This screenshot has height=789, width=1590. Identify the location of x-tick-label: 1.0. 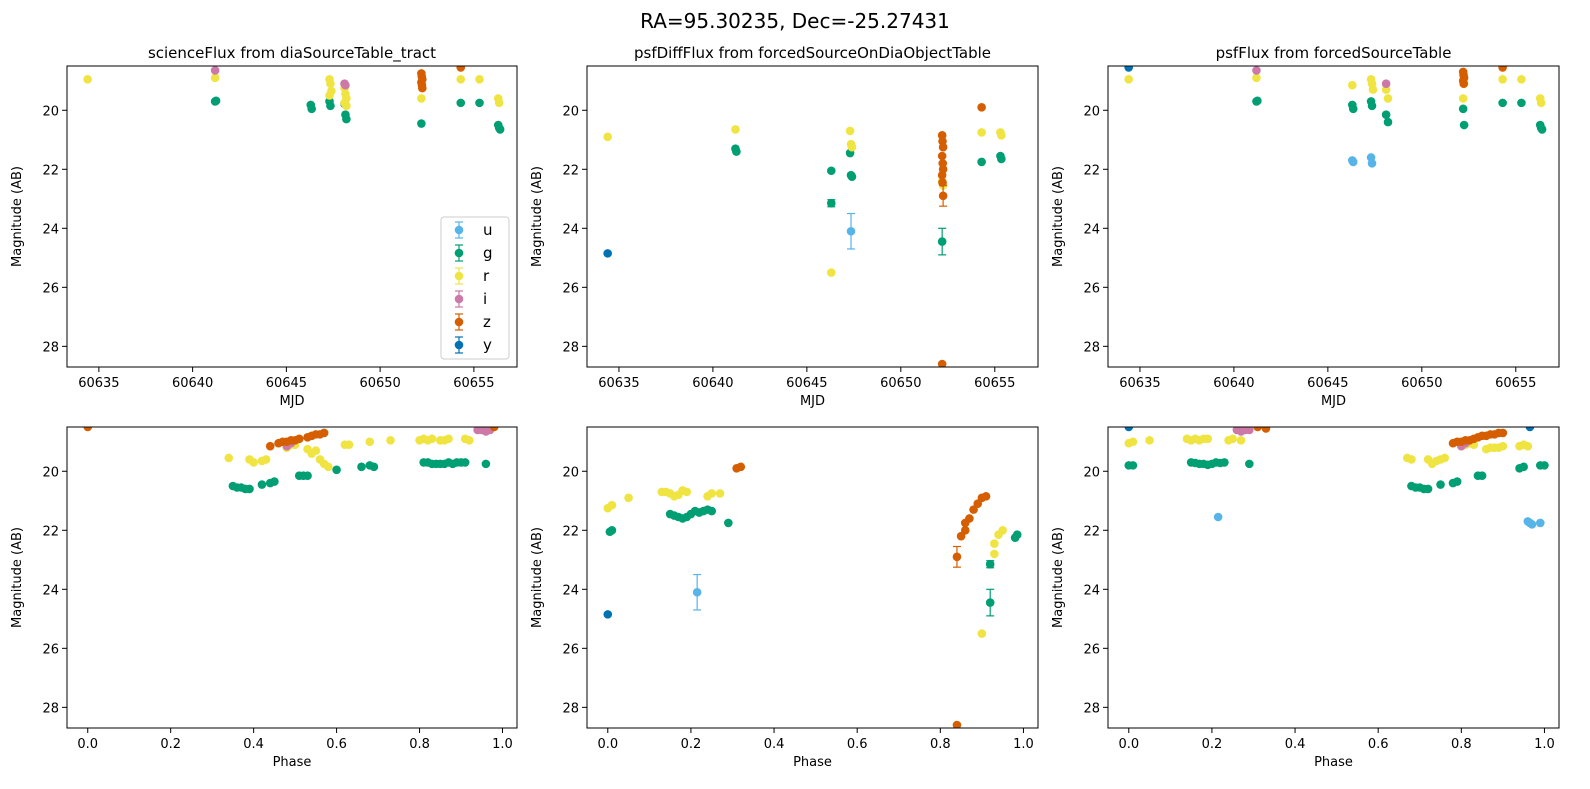
(502, 744).